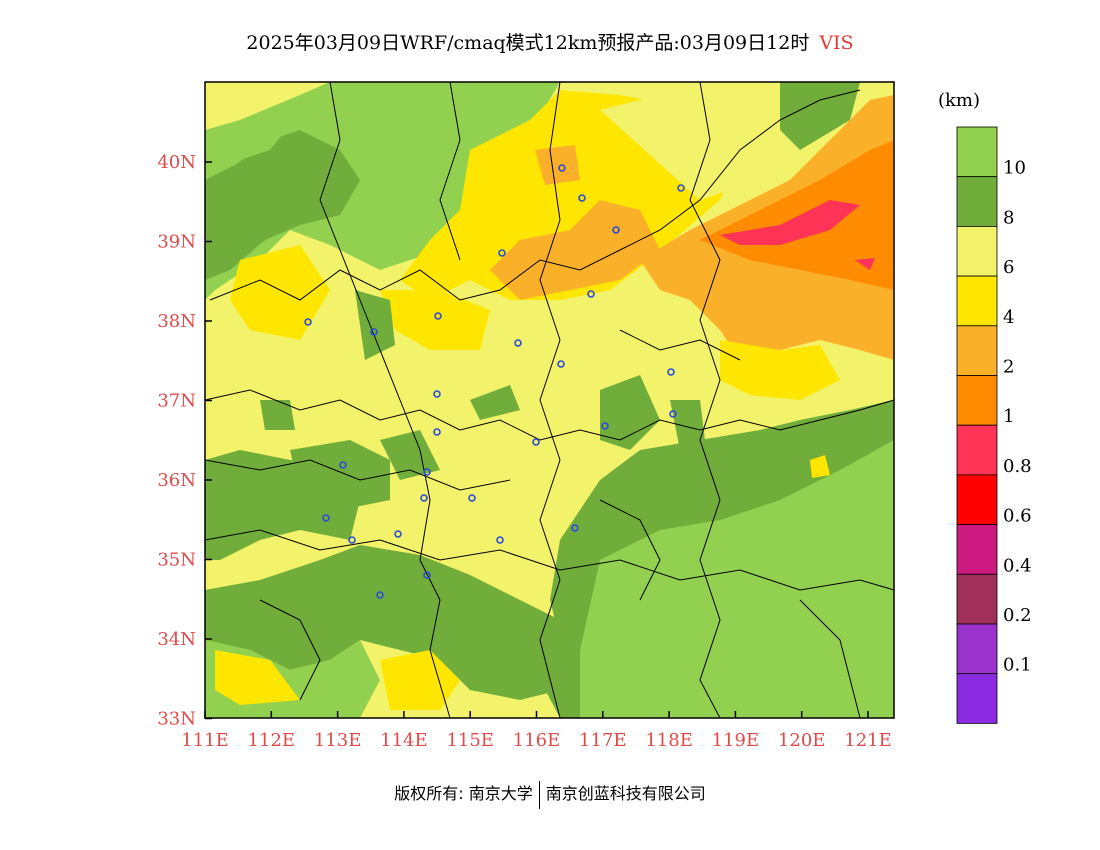  Describe the element at coordinates (603, 740) in the screenshot. I see `lon-label: 117E` at that location.